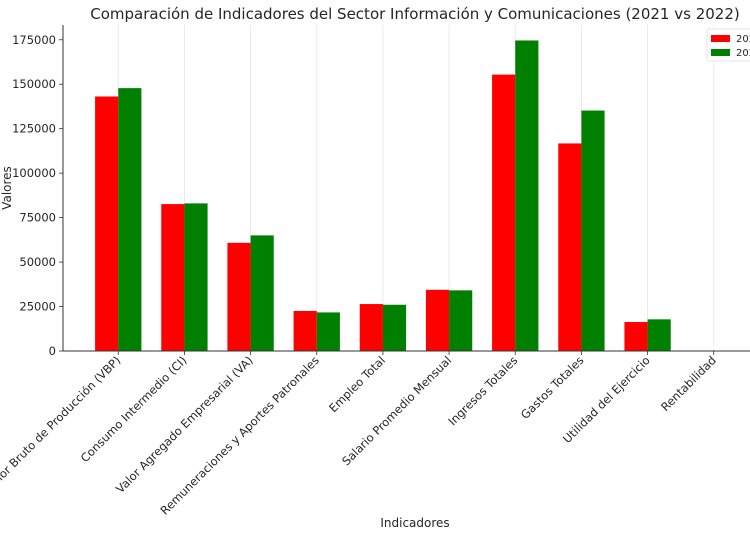 The width and height of the screenshot is (750, 540). Describe the element at coordinates (61, 423) in the screenshot. I see `x-tick-label: Valor Bruto de Producción (VBP)` at that location.